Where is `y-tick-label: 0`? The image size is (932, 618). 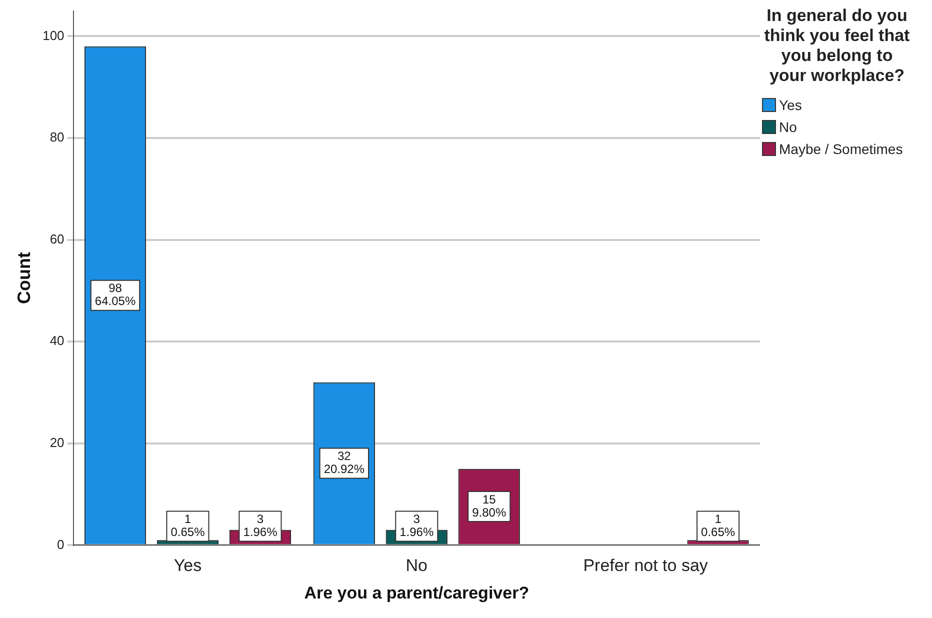 y-tick-label: 0 is located at coordinates (60, 544).